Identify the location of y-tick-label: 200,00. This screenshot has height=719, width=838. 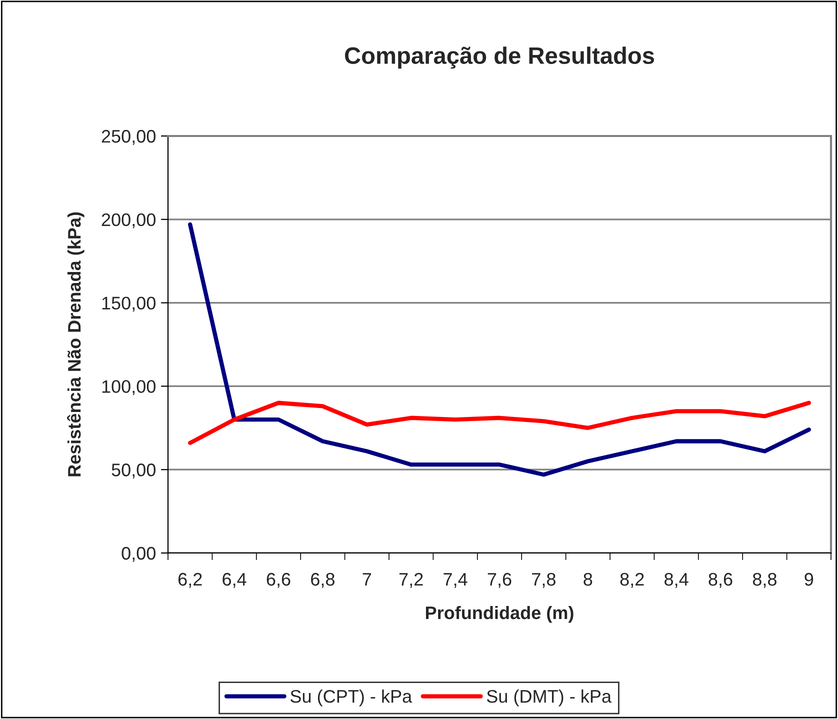
(129, 220).